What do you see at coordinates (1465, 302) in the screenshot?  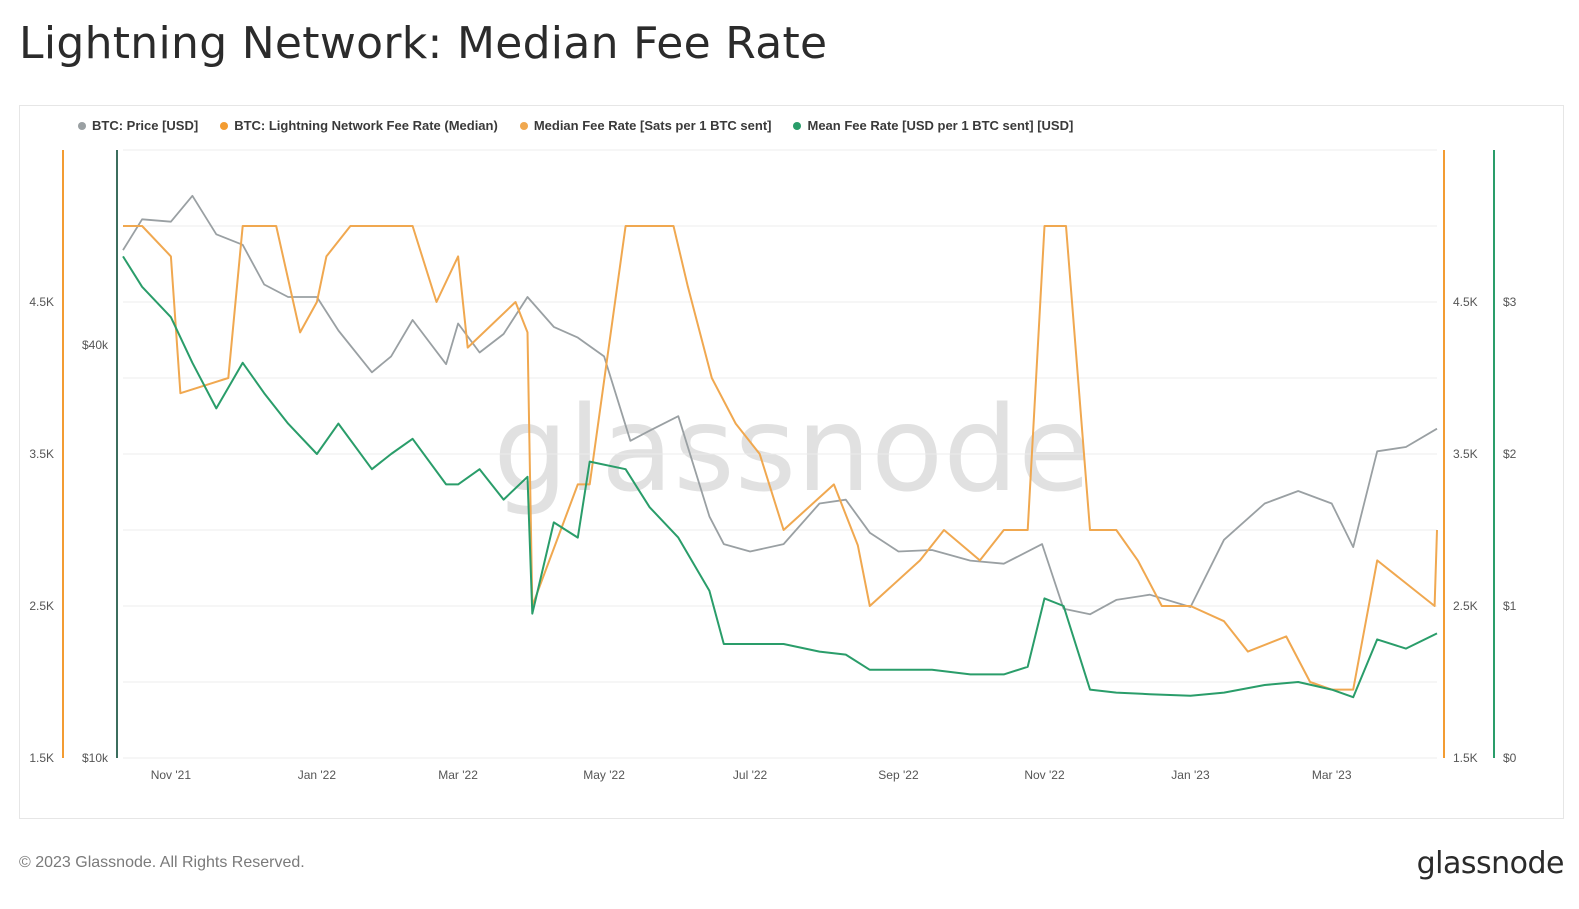 I see `y-tick-right-sats: 4.5K` at bounding box center [1465, 302].